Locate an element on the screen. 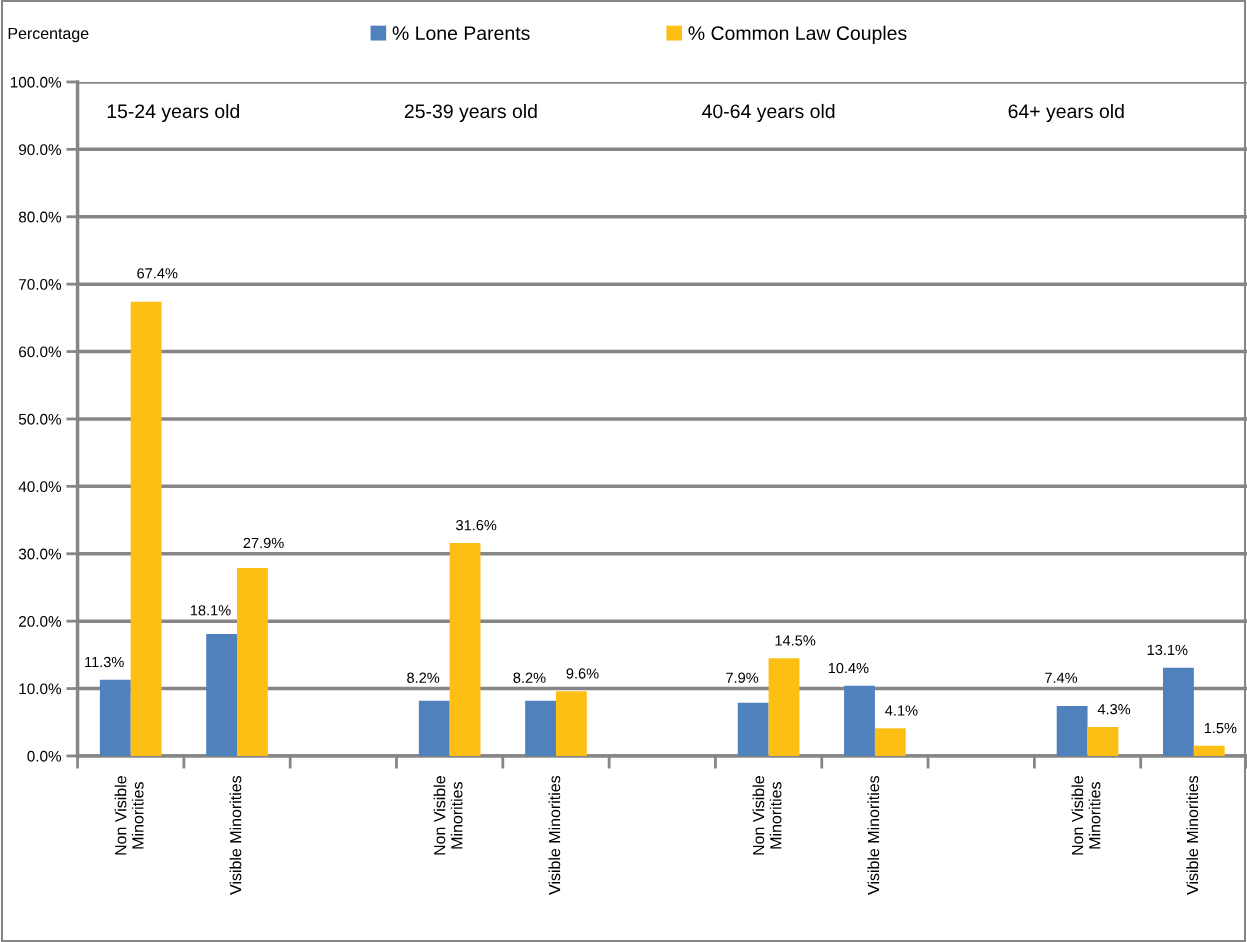  data-label: 31.6% is located at coordinates (476, 525).